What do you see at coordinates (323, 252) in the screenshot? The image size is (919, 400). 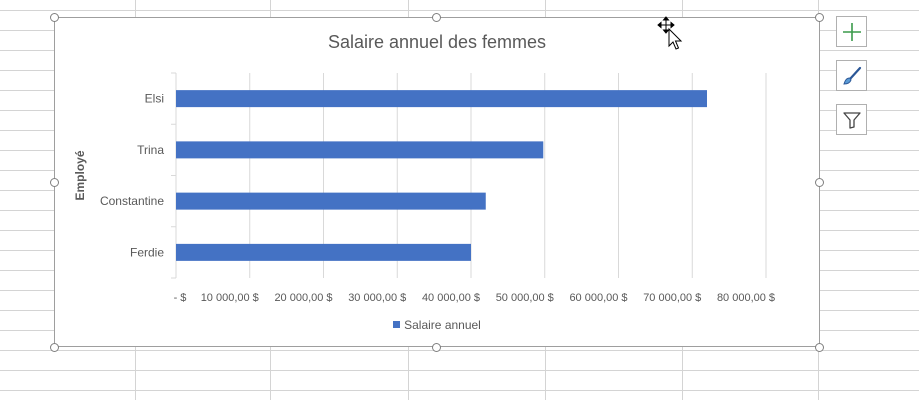 I see `bar-ferdie` at bounding box center [323, 252].